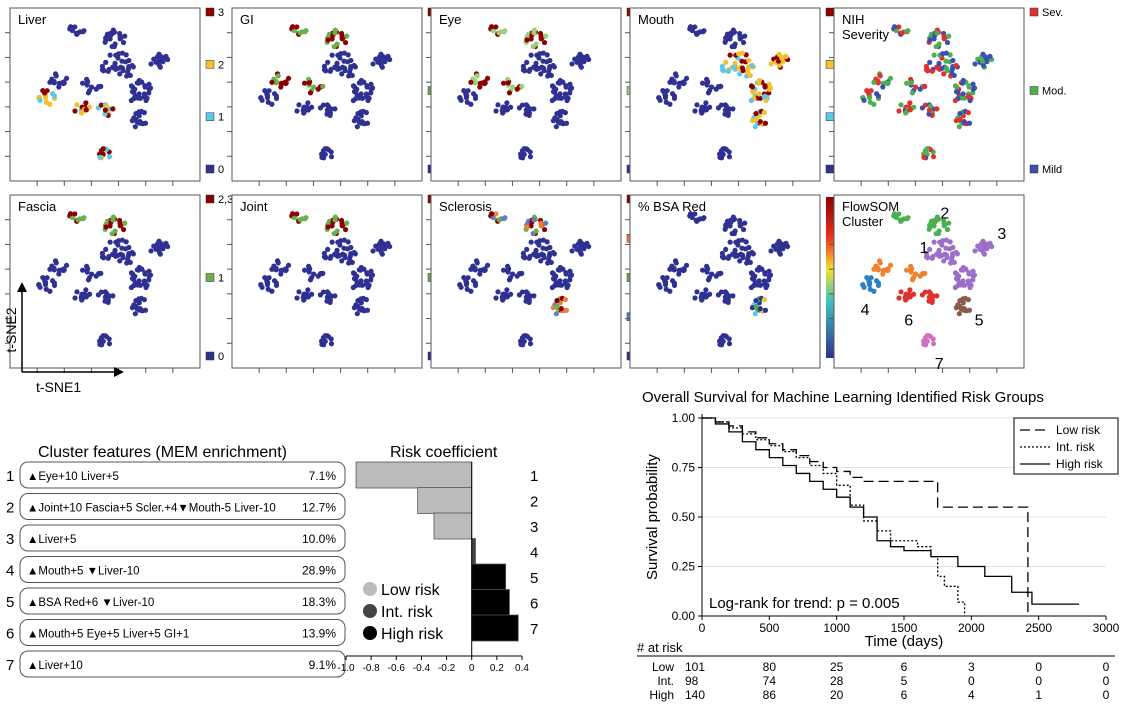 The height and width of the screenshot is (704, 1128). I want to click on survival-y-label: Survival probability, so click(652, 517).